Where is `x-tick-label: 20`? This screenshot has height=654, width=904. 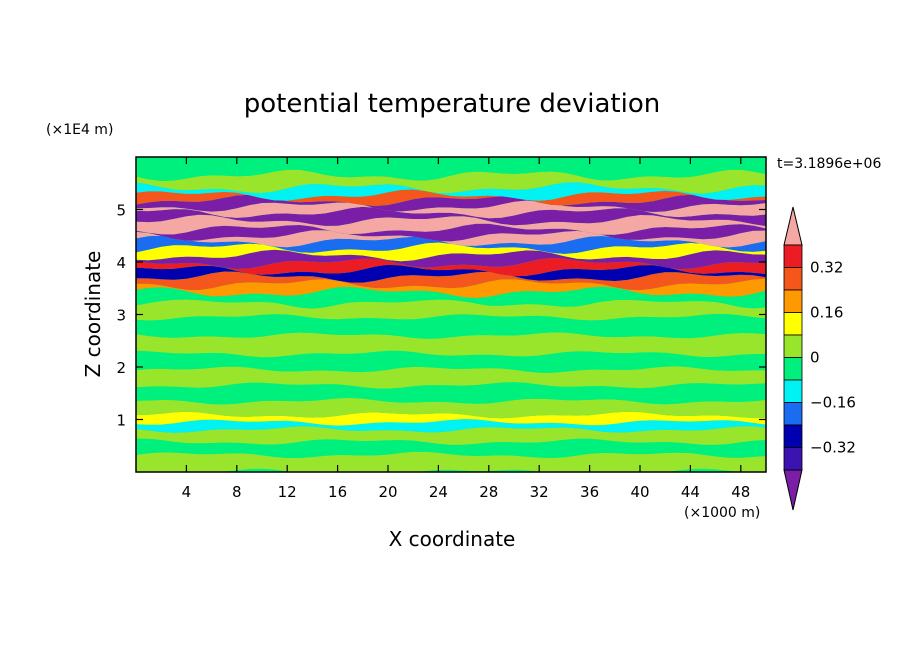 x-tick-label: 20 is located at coordinates (387, 492).